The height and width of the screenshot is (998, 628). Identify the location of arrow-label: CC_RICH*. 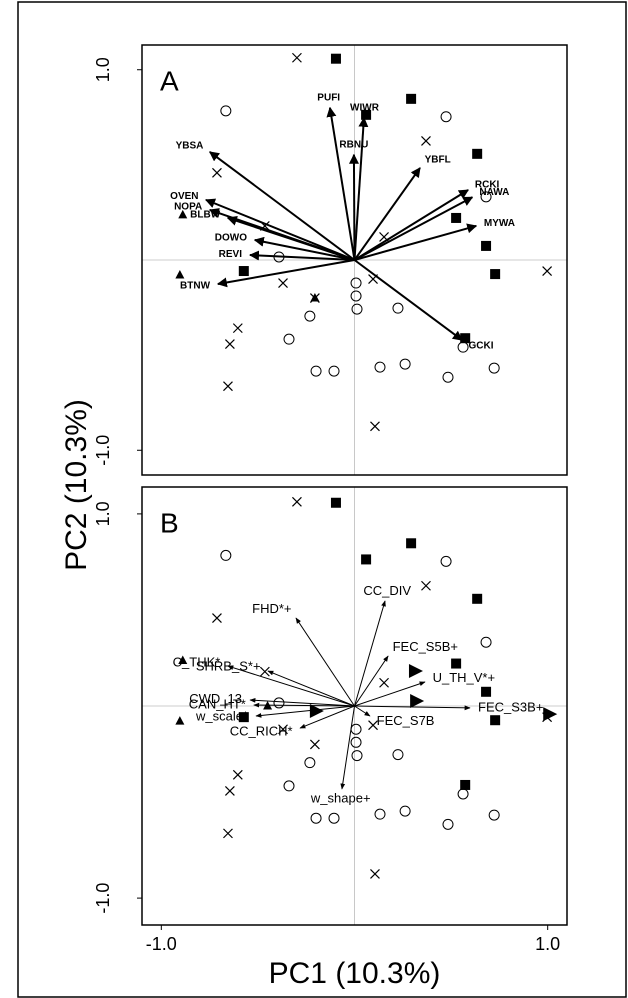
(261, 730).